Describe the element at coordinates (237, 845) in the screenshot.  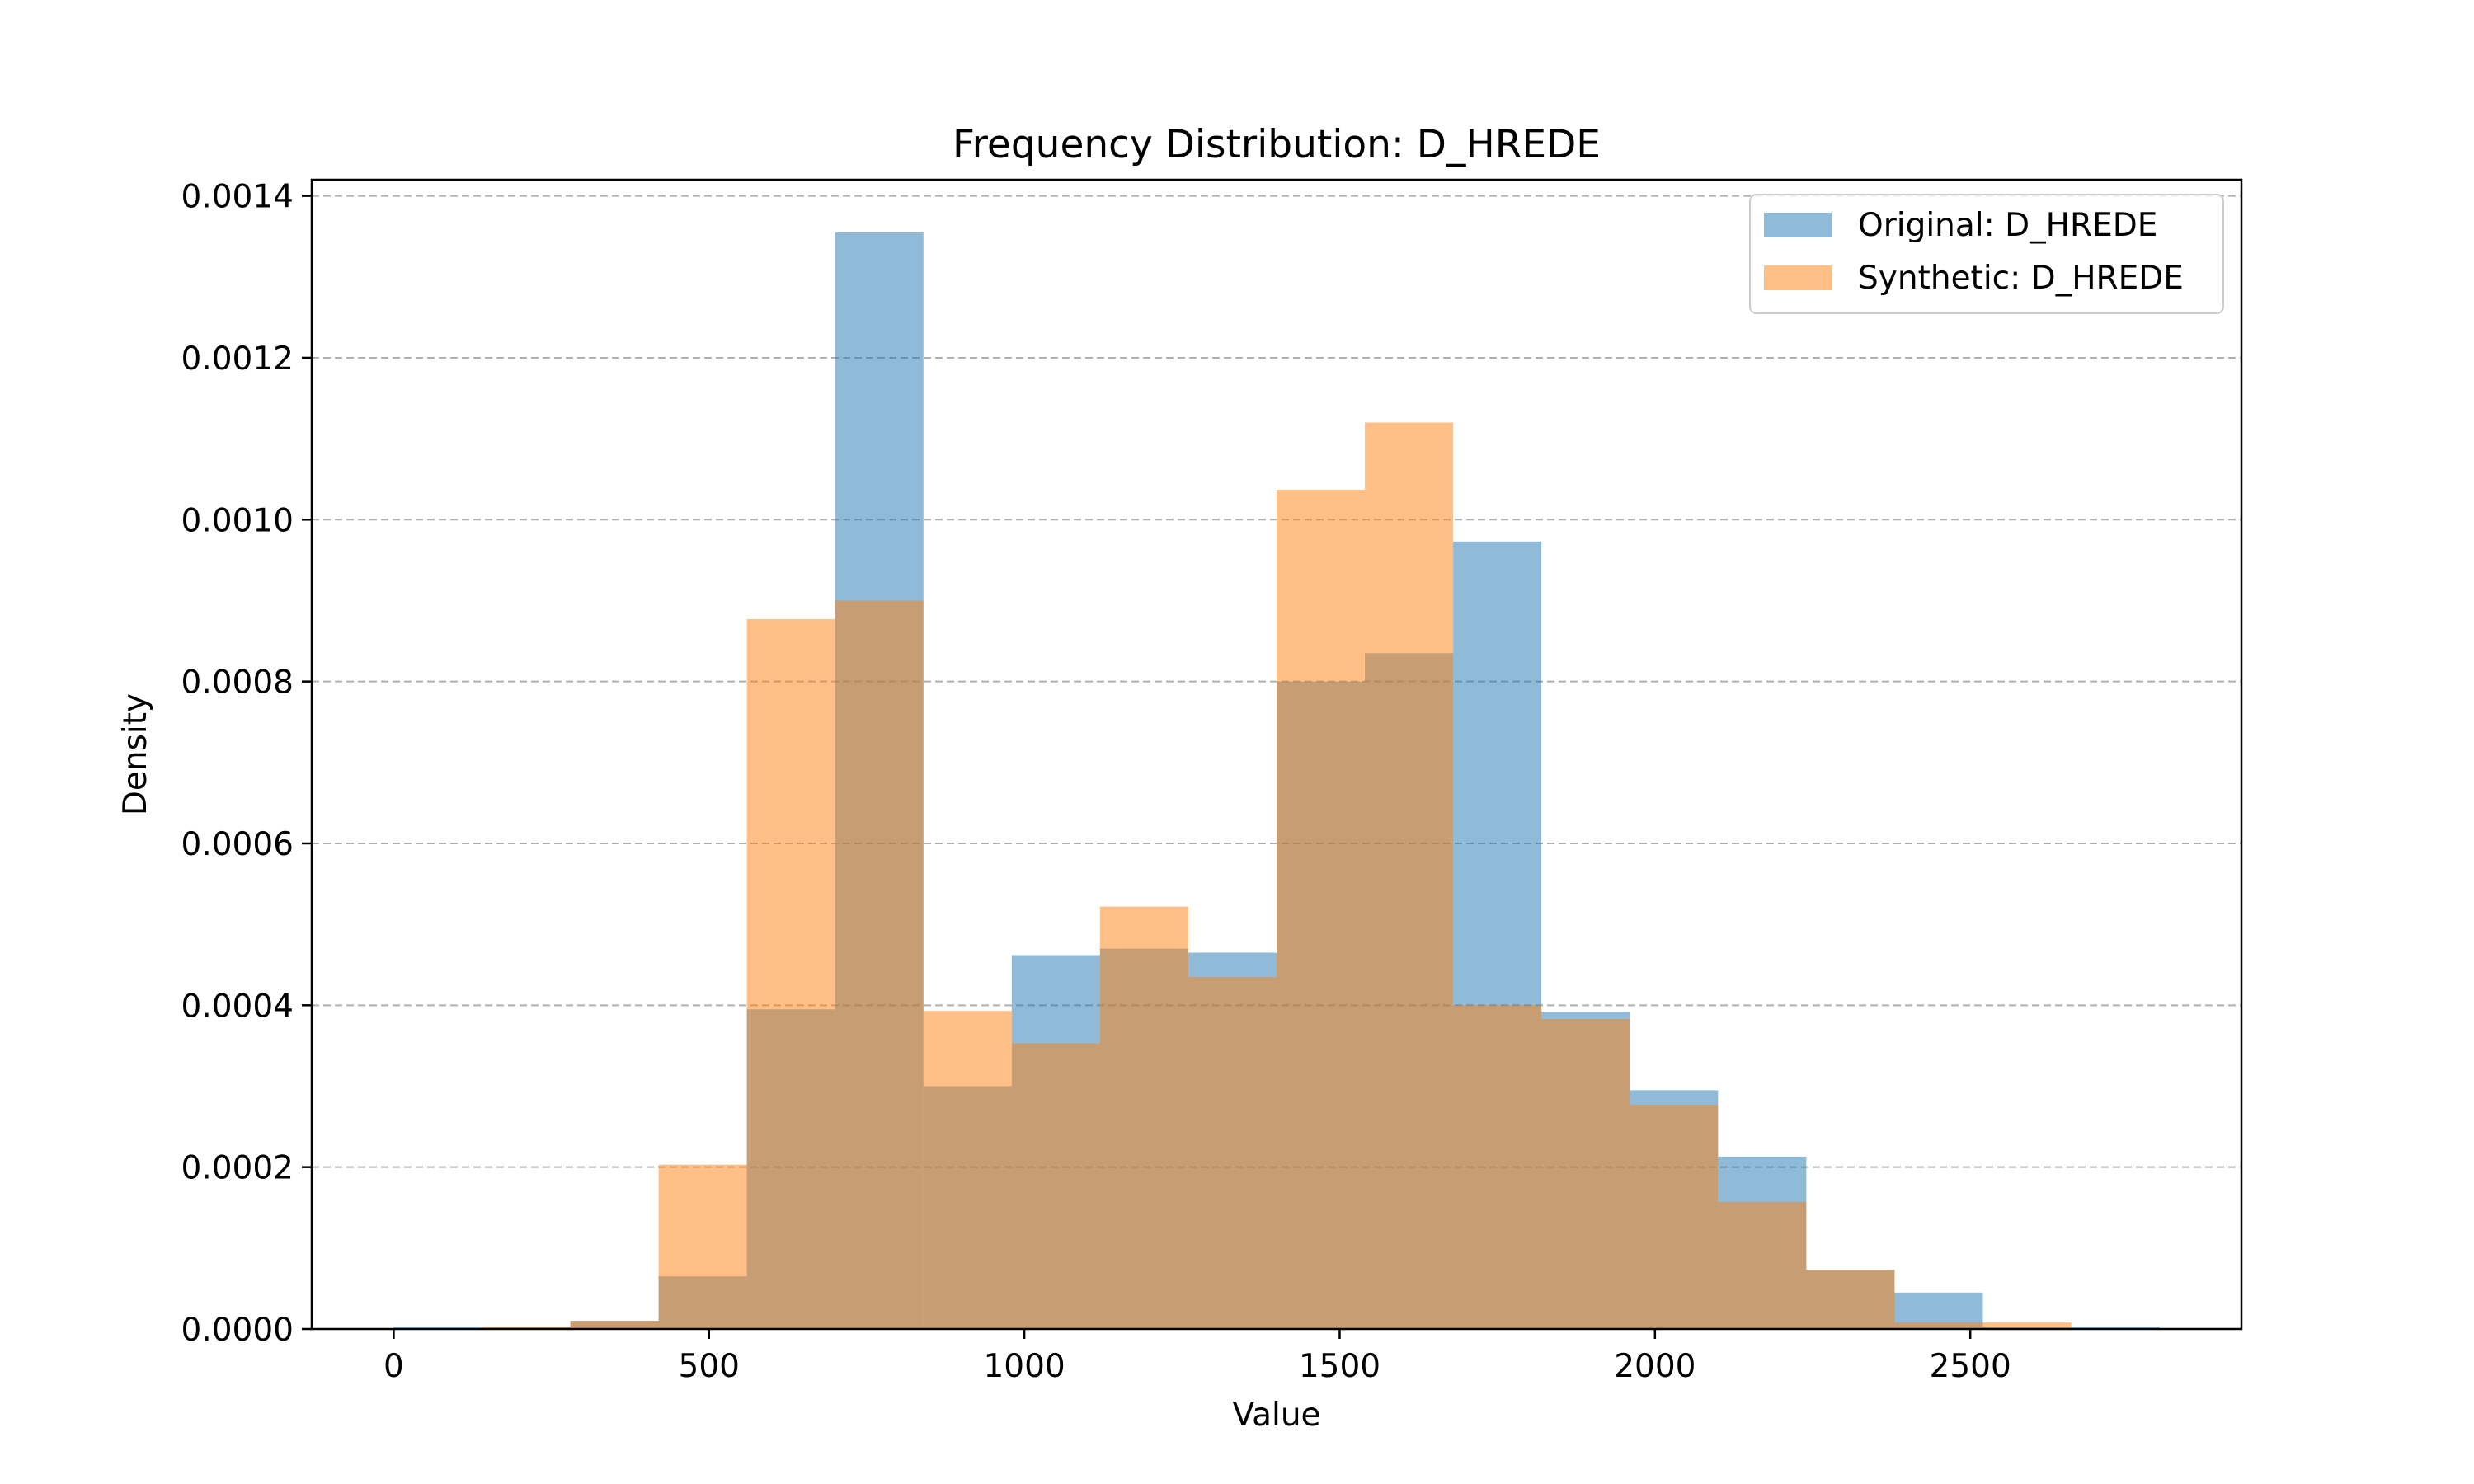
I see `y-tick-label-3: 0.0006` at that location.